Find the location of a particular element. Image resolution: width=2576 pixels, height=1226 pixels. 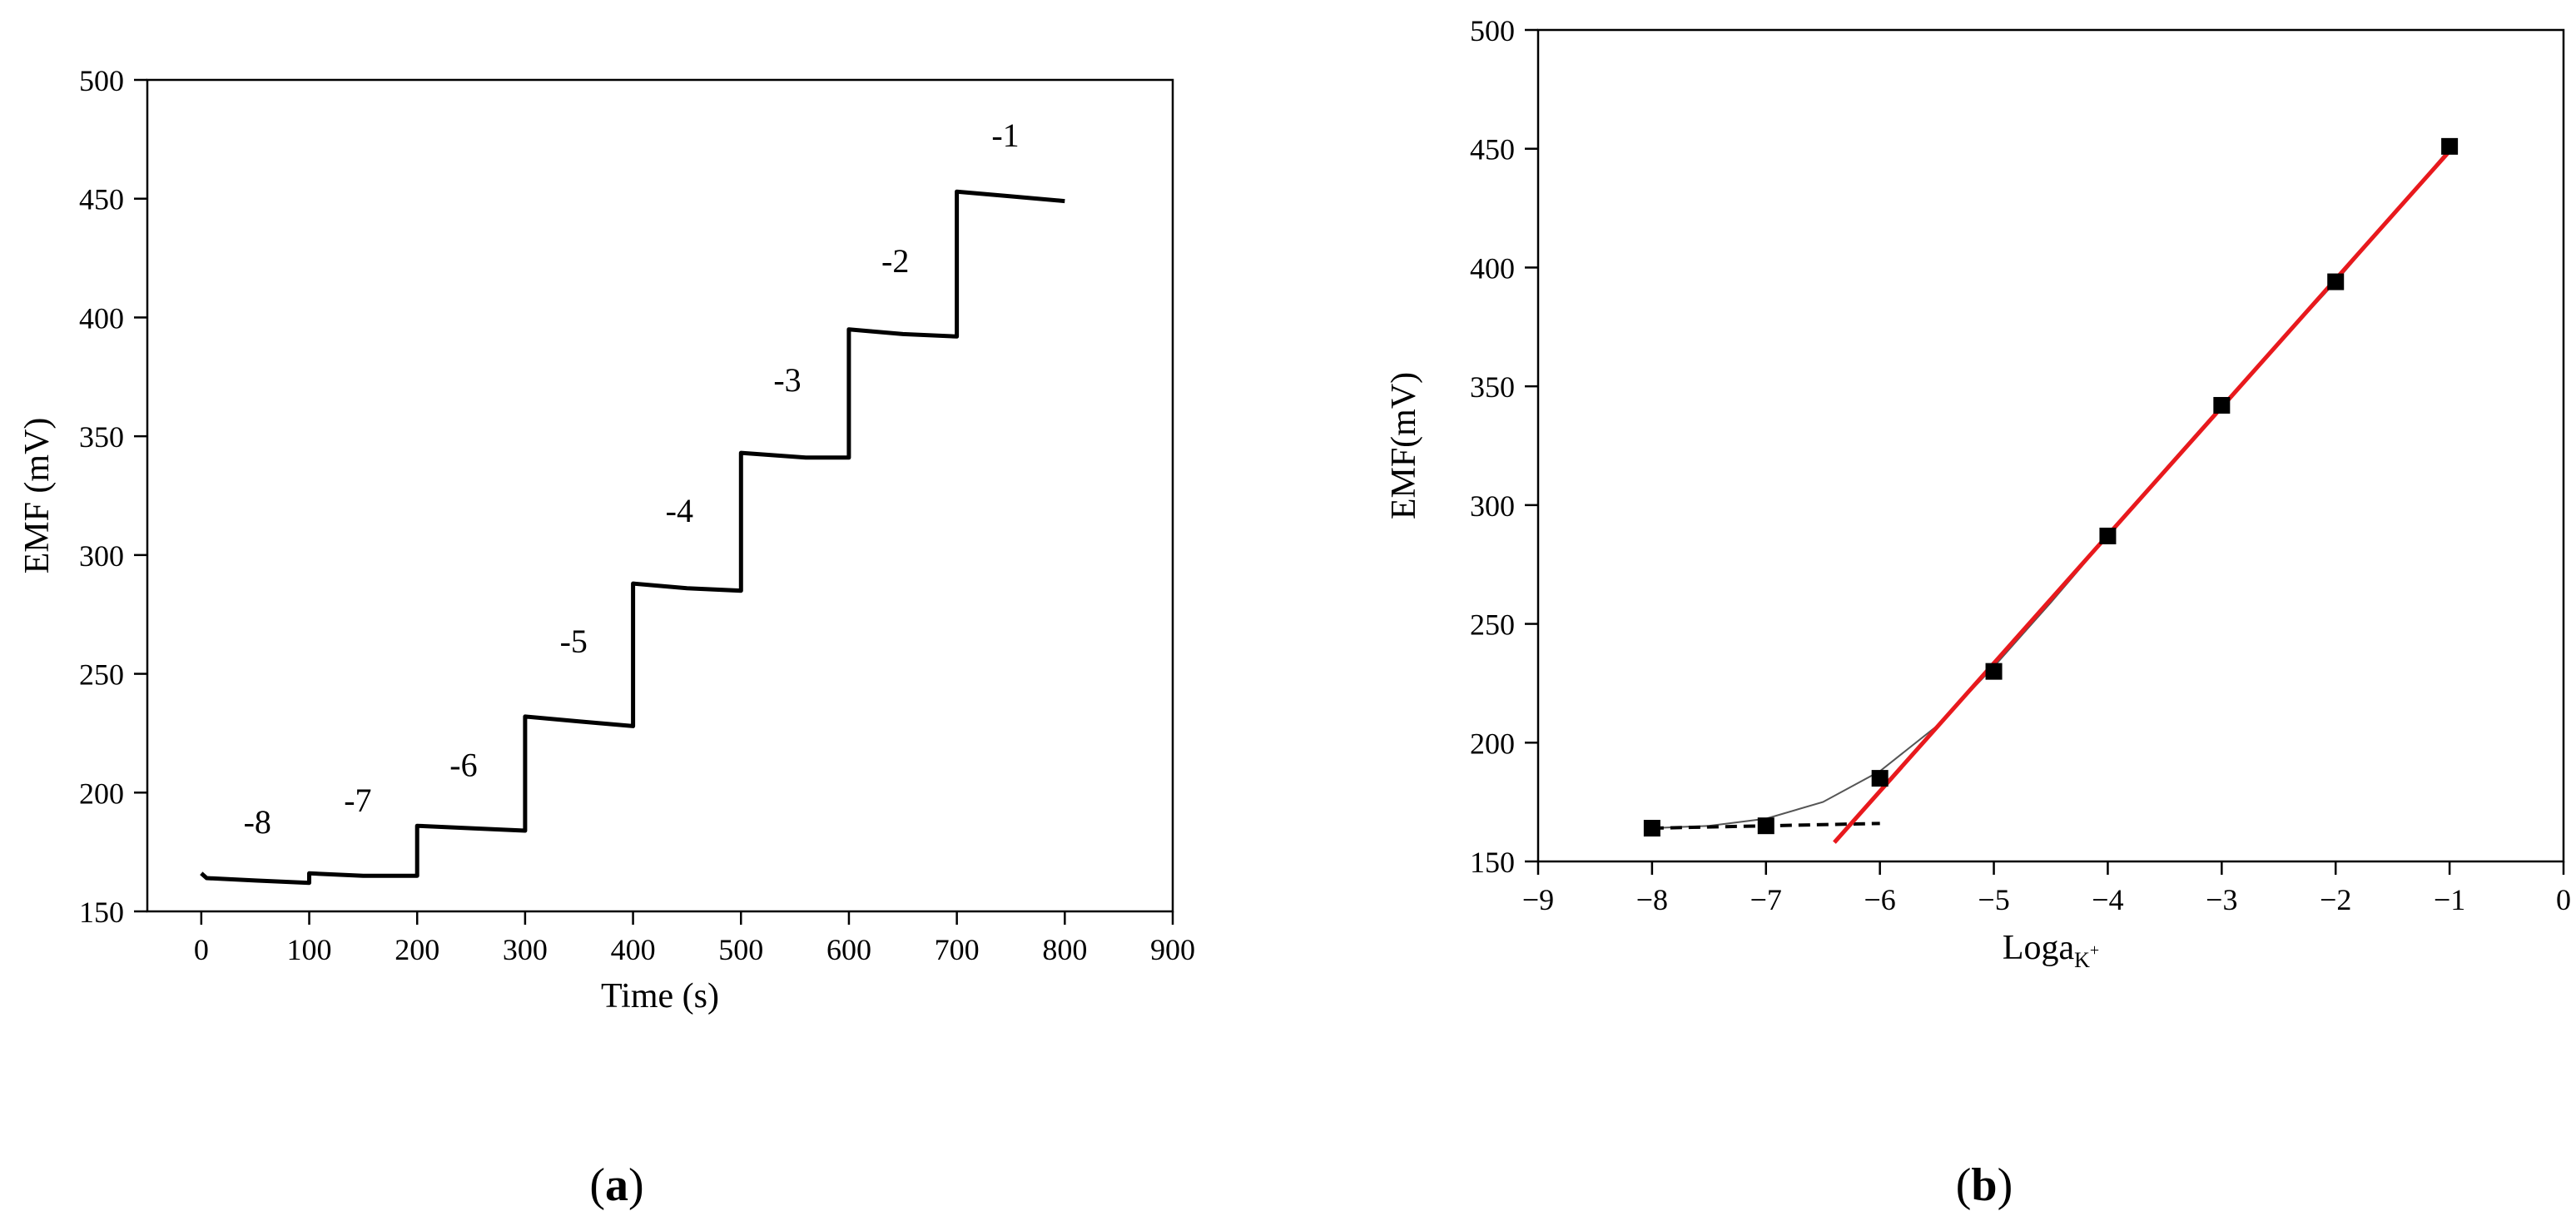

x-tick-label: 800 is located at coordinates (1064, 949).